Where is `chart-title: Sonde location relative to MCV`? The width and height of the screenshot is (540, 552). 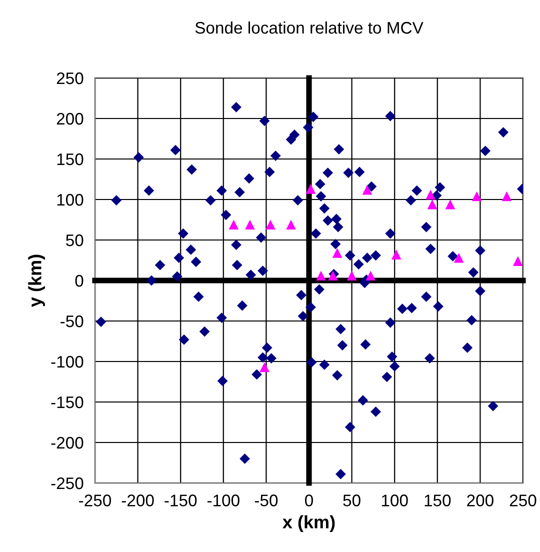 chart-title: Sonde location relative to MCV is located at coordinates (309, 27).